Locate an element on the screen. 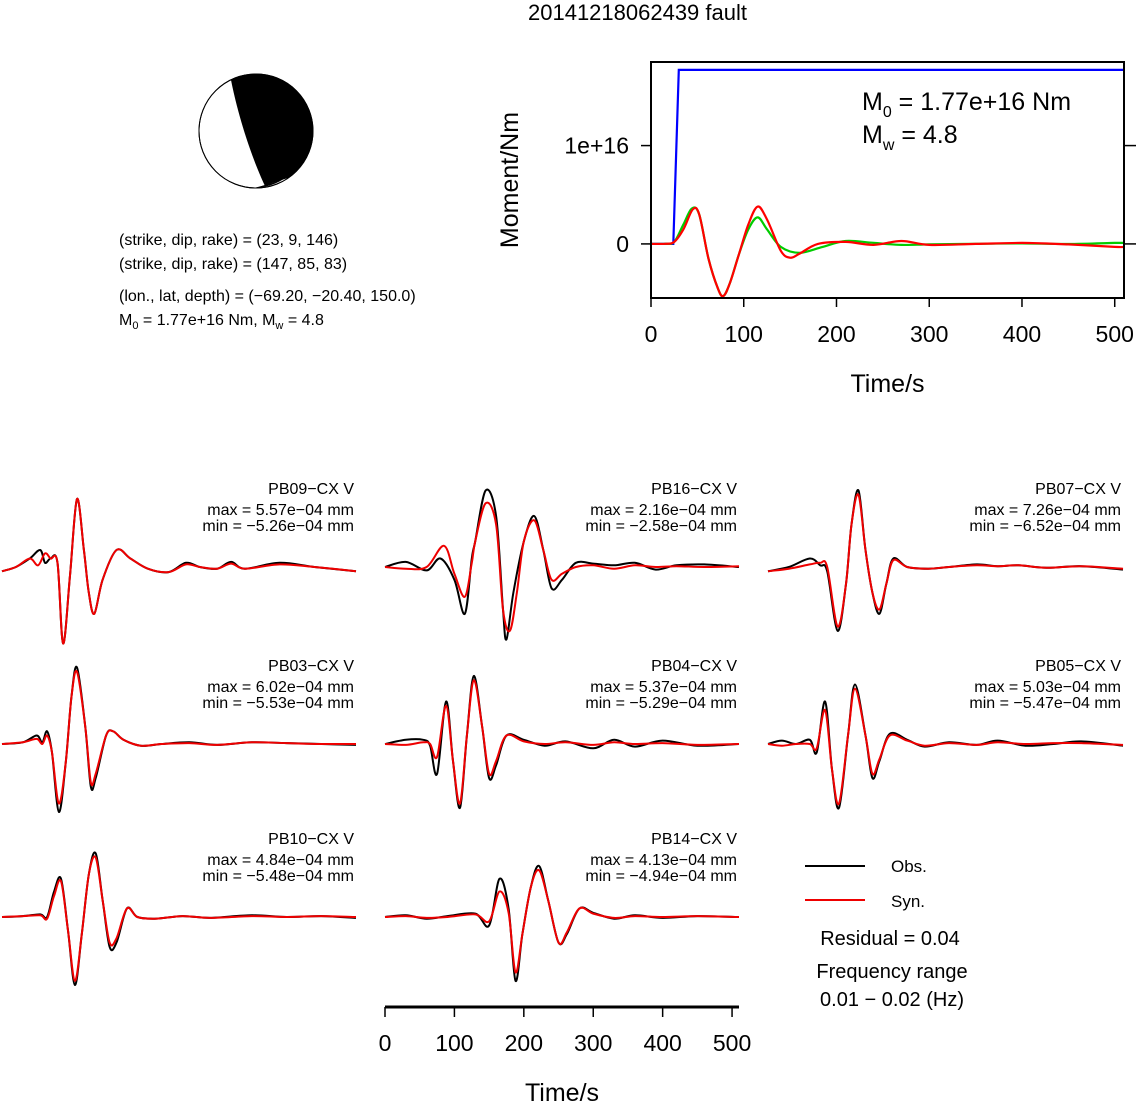 The width and height of the screenshot is (1137, 1103). moment-x-label: Time/s is located at coordinates (887, 384).